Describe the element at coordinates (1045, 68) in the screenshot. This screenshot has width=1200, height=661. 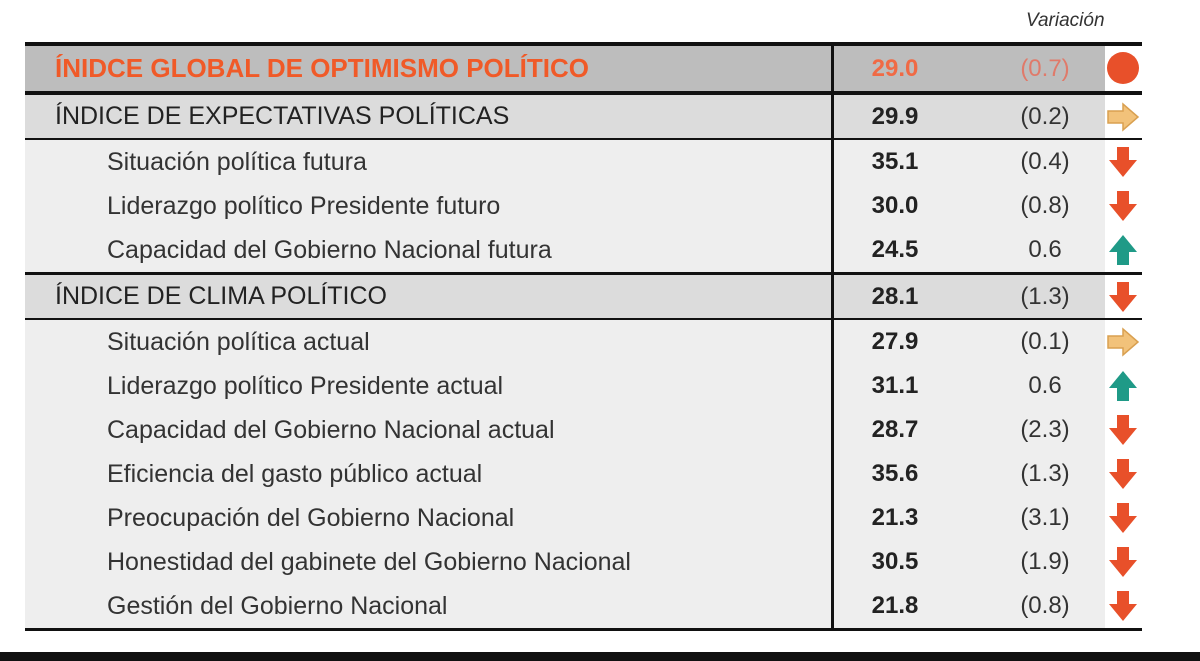
I see `row-variation: (0.7)` at that location.